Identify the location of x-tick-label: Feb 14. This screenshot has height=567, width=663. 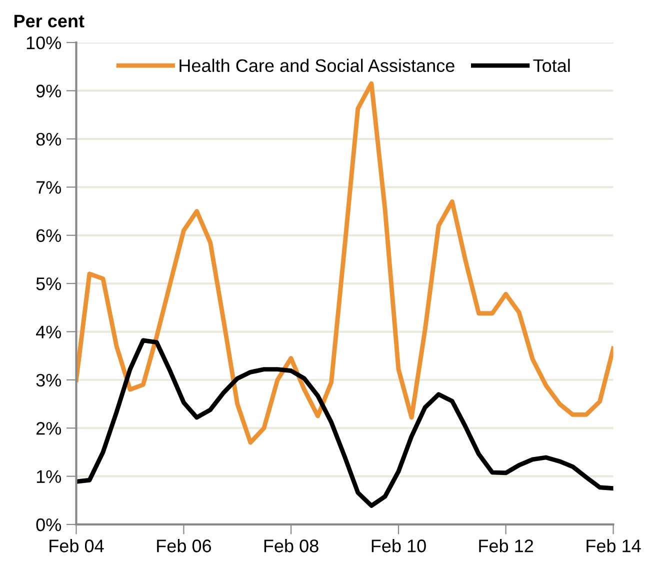
(613, 545).